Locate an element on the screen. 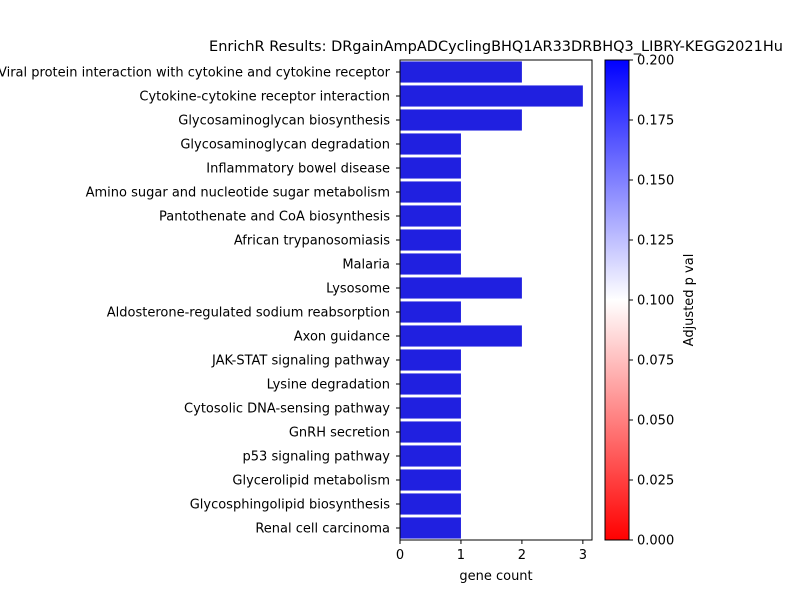  category-label: GnRH secretion is located at coordinates (339, 433).